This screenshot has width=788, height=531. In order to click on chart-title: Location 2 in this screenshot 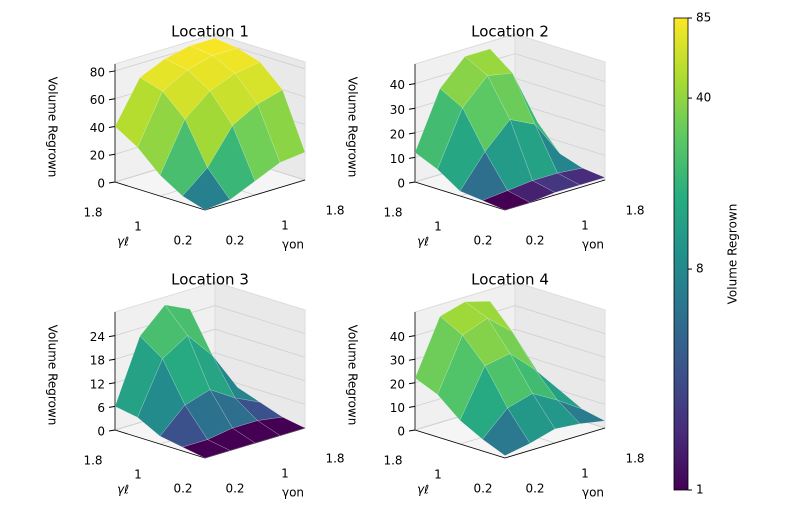, I will do `click(510, 32)`.